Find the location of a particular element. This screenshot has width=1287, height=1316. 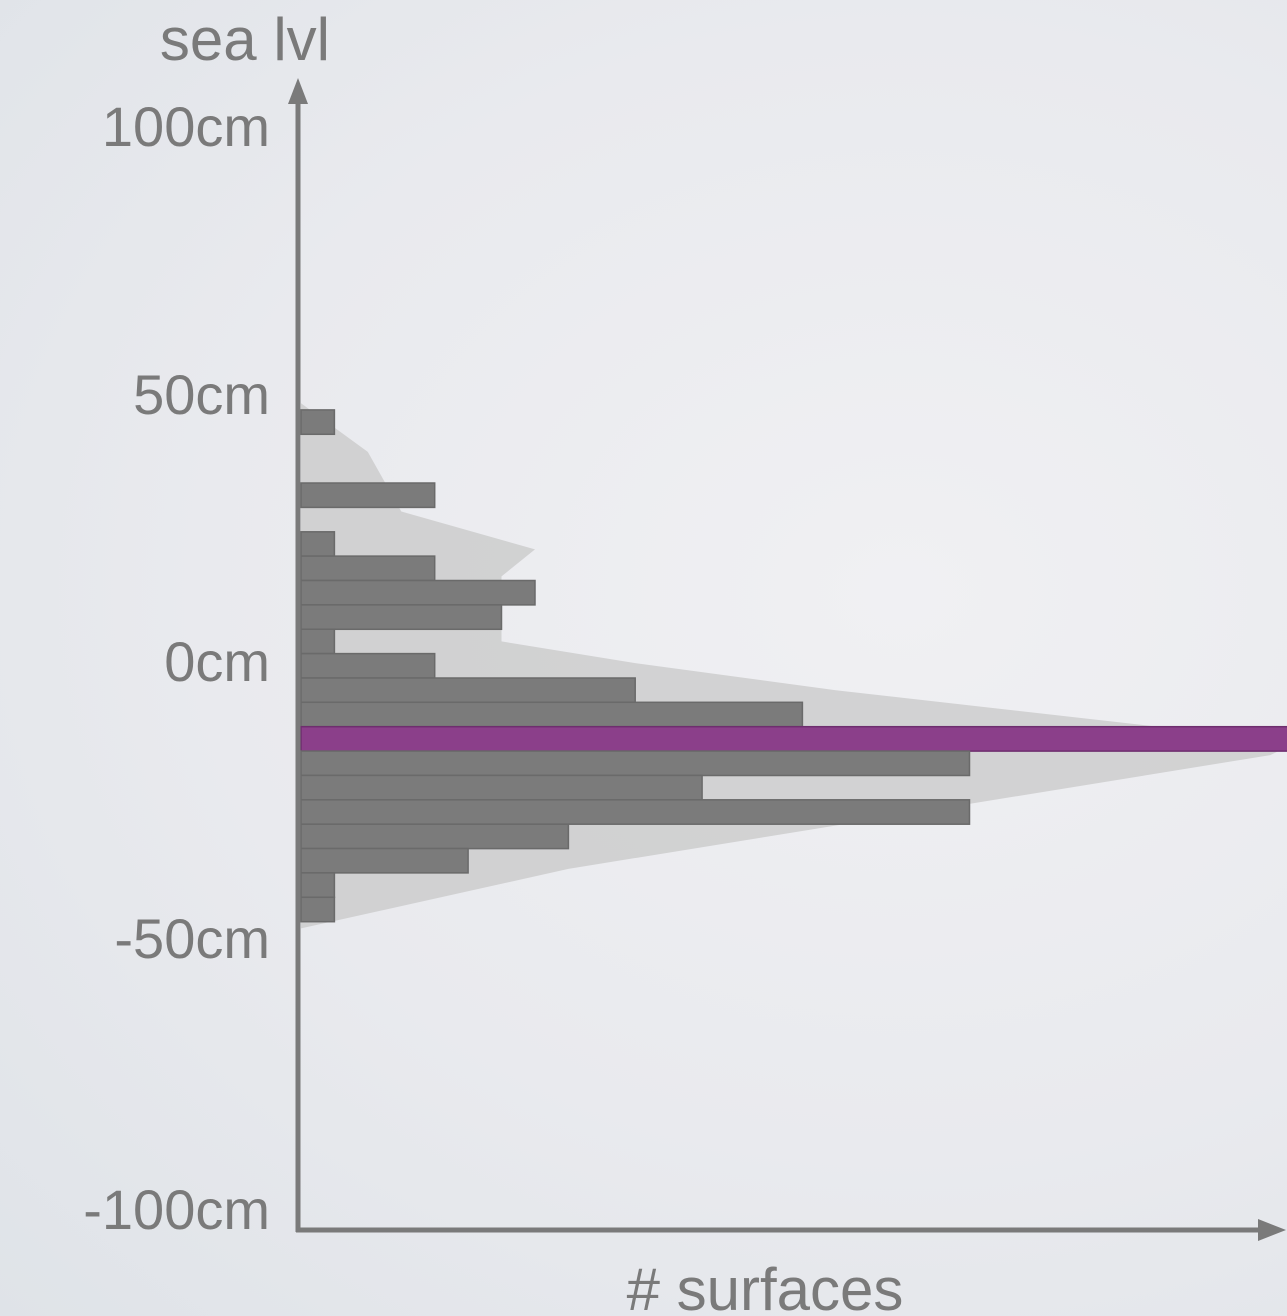

y-tick-label-0: 0cm is located at coordinates (217, 661).